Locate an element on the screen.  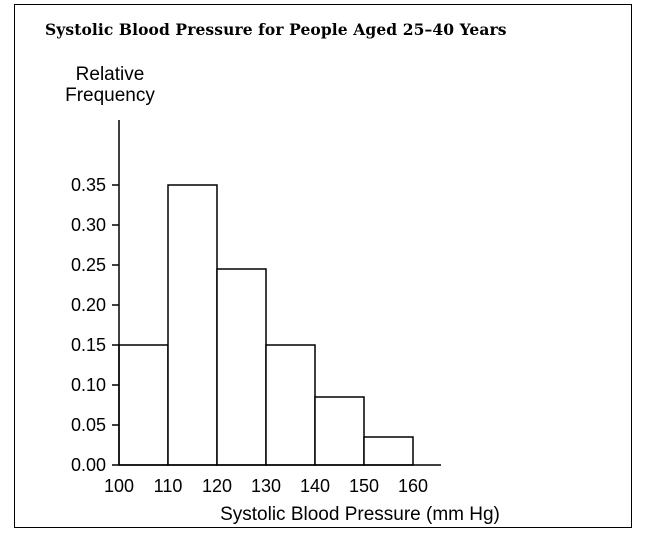
y-tick-label-0.00: 0.00 is located at coordinates (88, 465).